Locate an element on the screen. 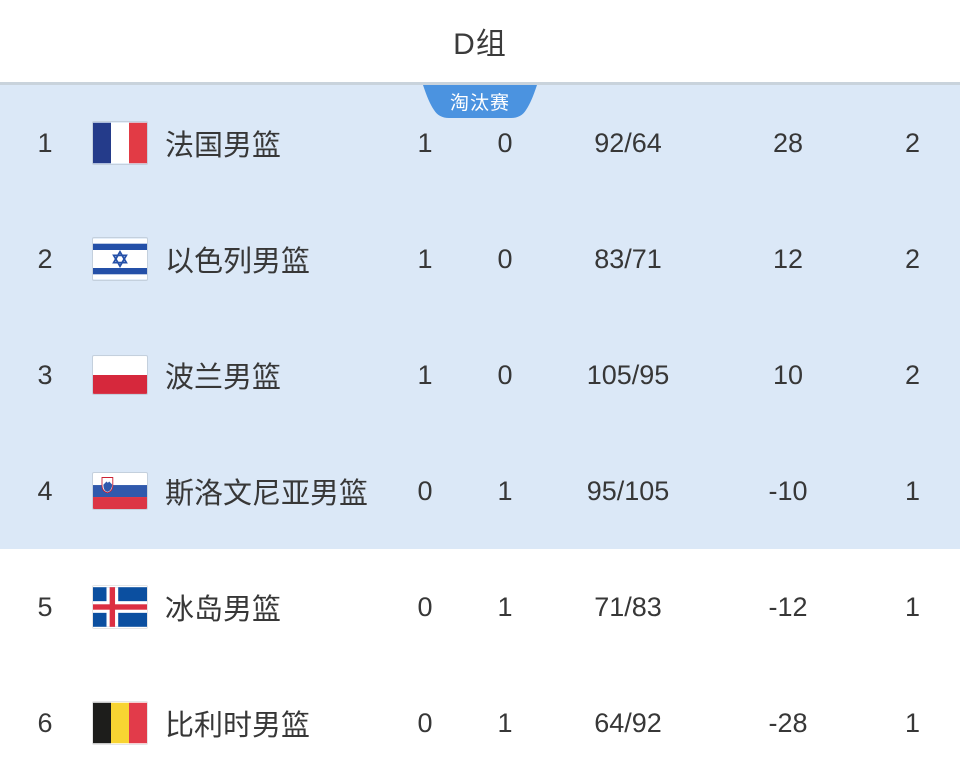 This screenshot has height=773, width=960. point-diff: 28 is located at coordinates (788, 142).